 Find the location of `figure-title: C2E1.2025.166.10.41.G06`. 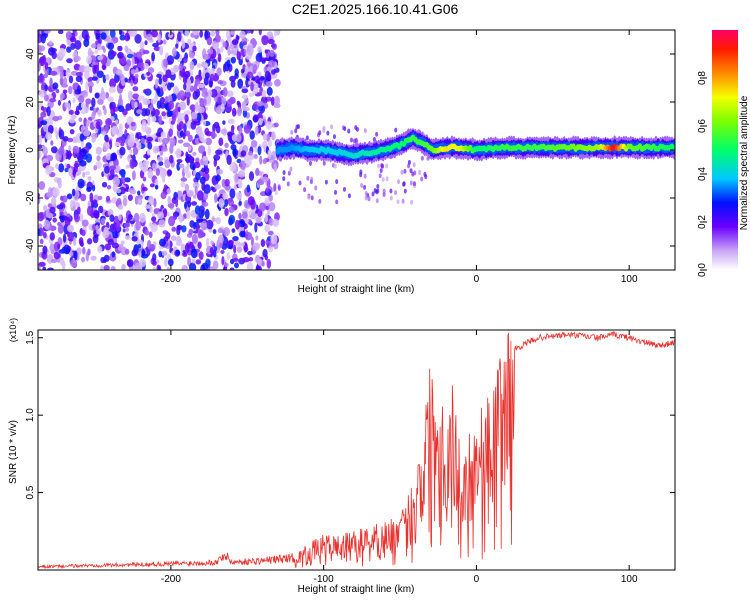

figure-title: C2E1.2025.166.10.41.G06 is located at coordinates (375, 9).